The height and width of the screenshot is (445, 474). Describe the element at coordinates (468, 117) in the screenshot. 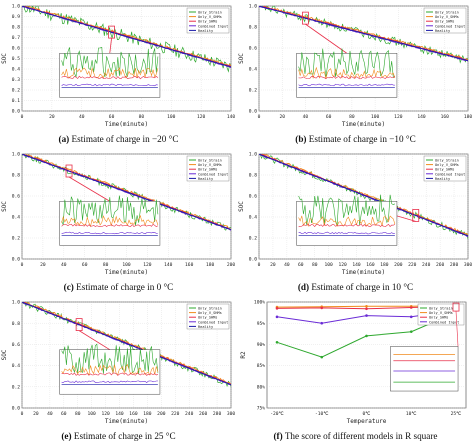

I see `x-tick-label: 180` at that location.